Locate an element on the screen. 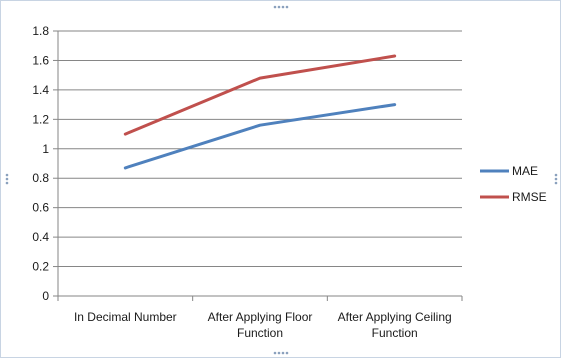 Image resolution: width=561 pixels, height=359 pixels. y-axis-ticks: 0 0.2 0.4 0.6 0.8 1 1.2 1.4 1.6 1.8 is located at coordinates (45, 163).